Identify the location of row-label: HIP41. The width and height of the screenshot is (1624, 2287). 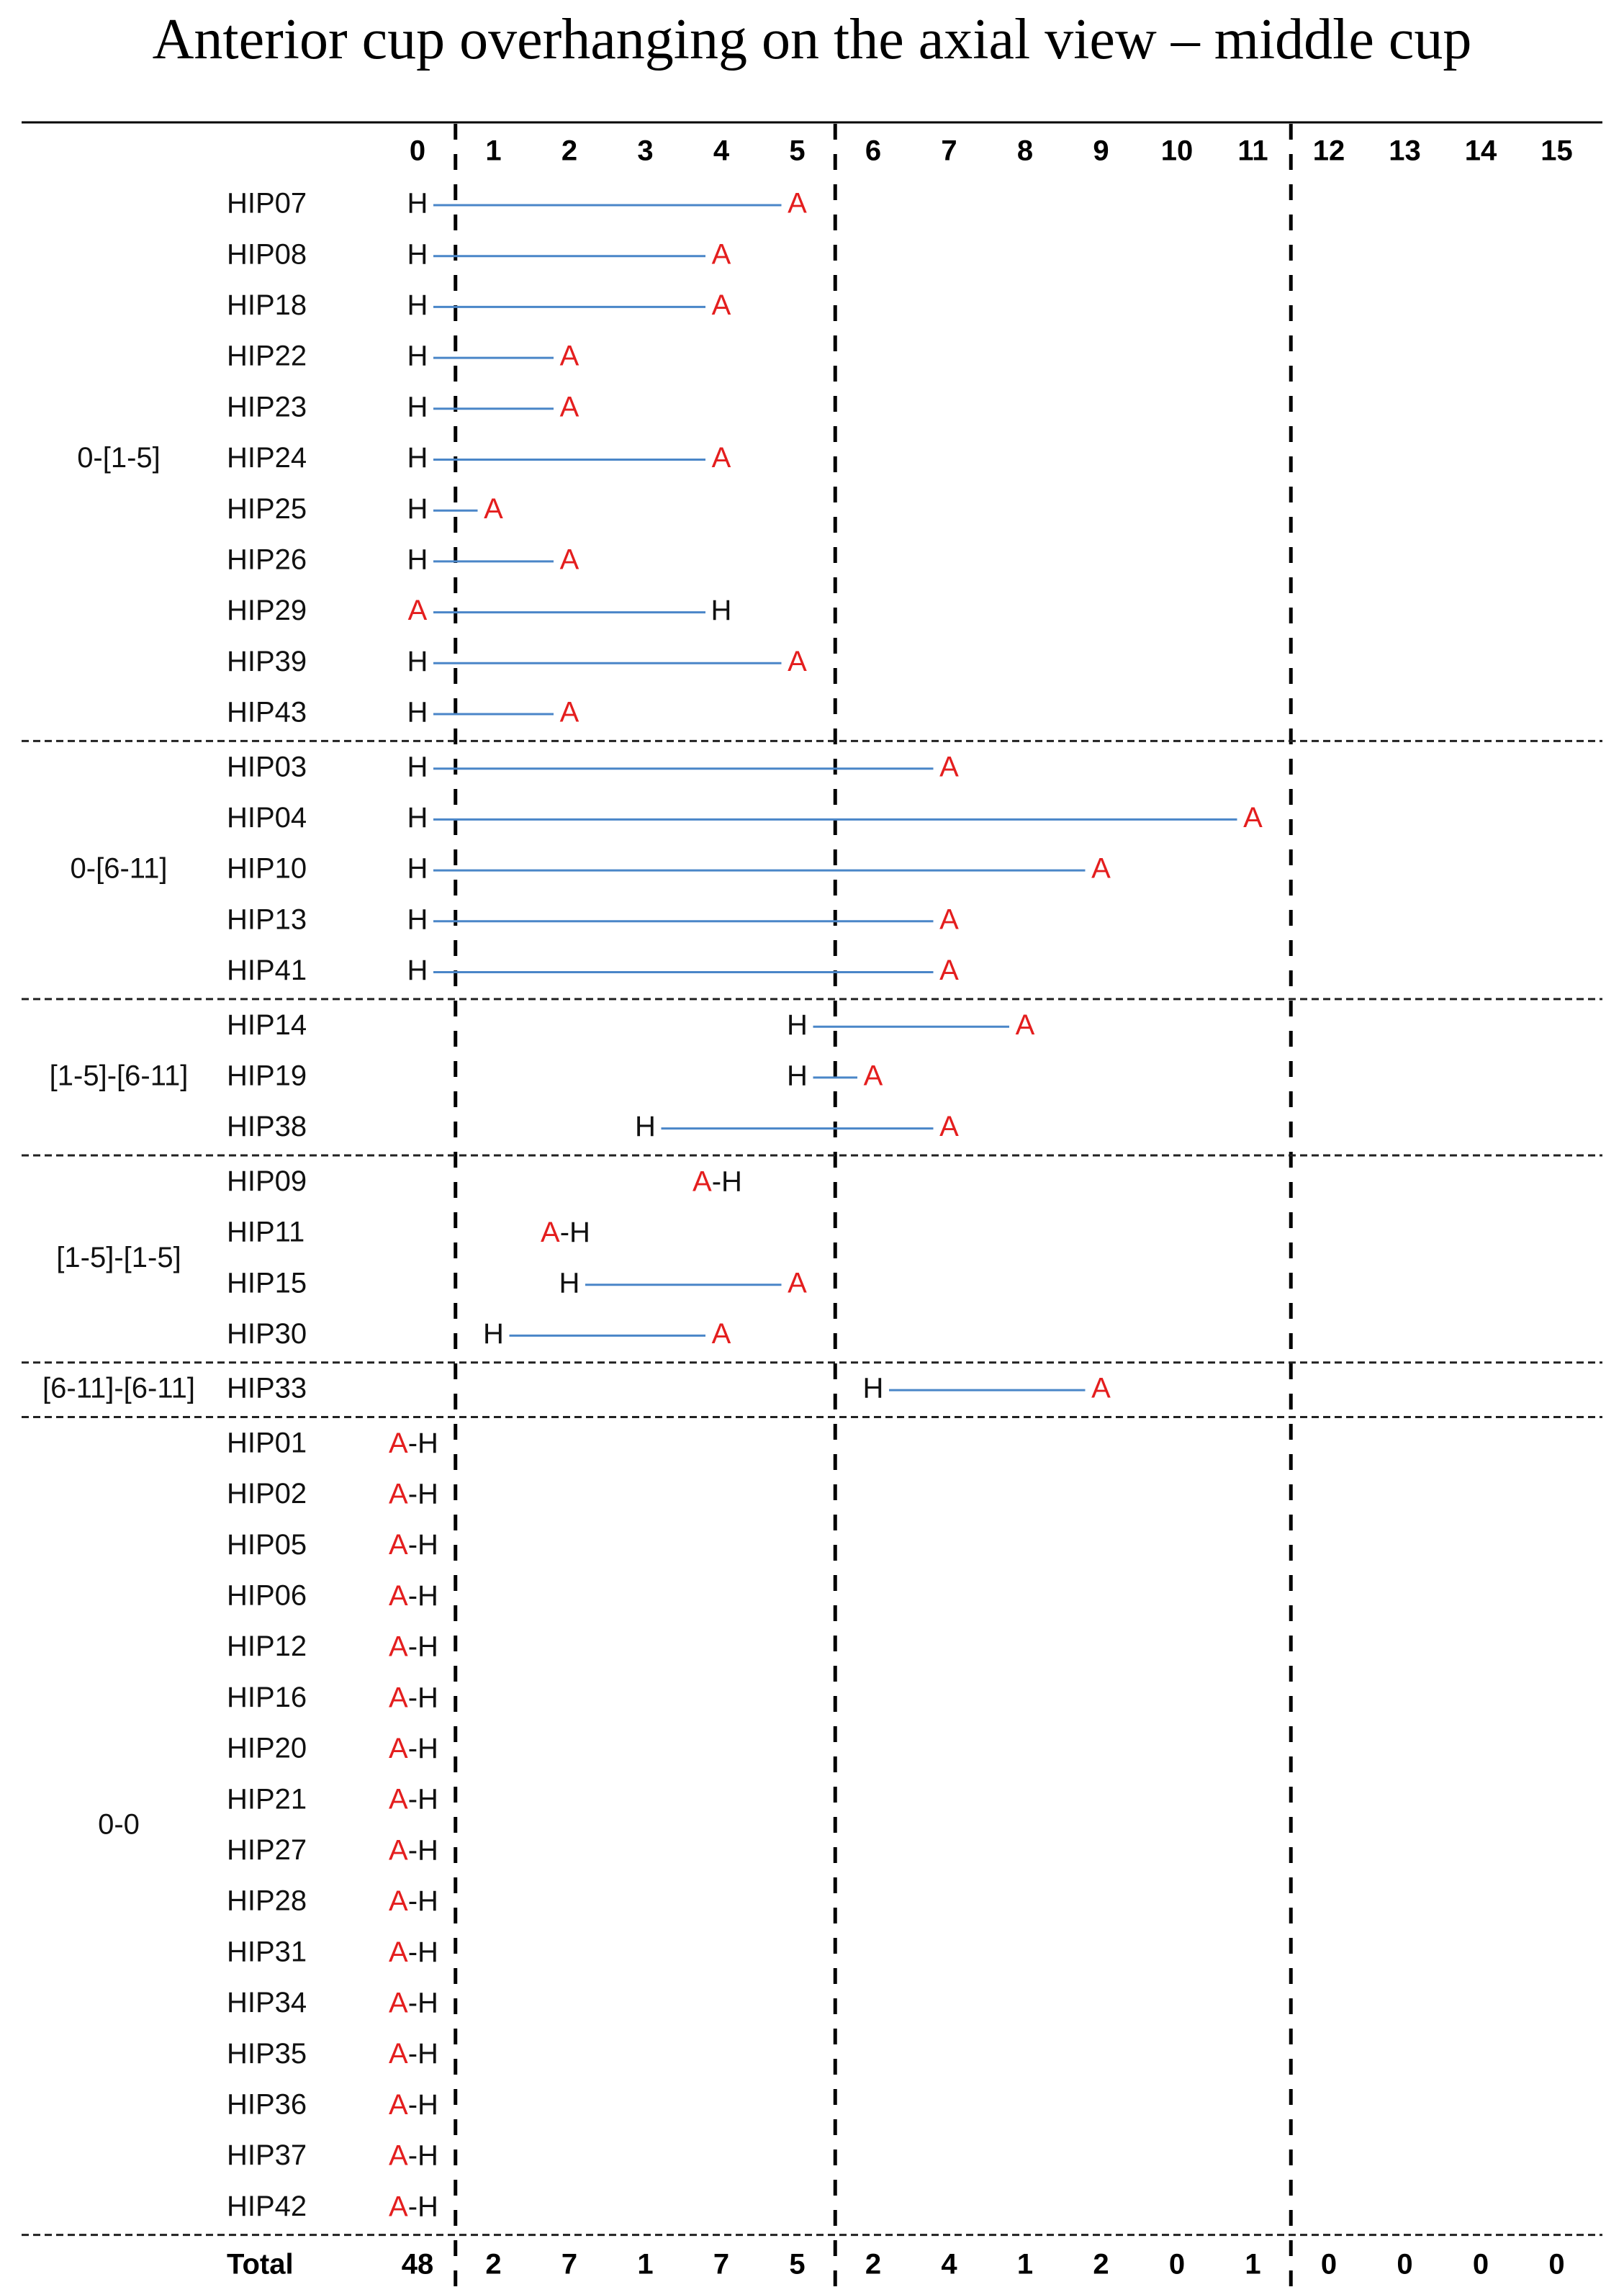
(267, 970).